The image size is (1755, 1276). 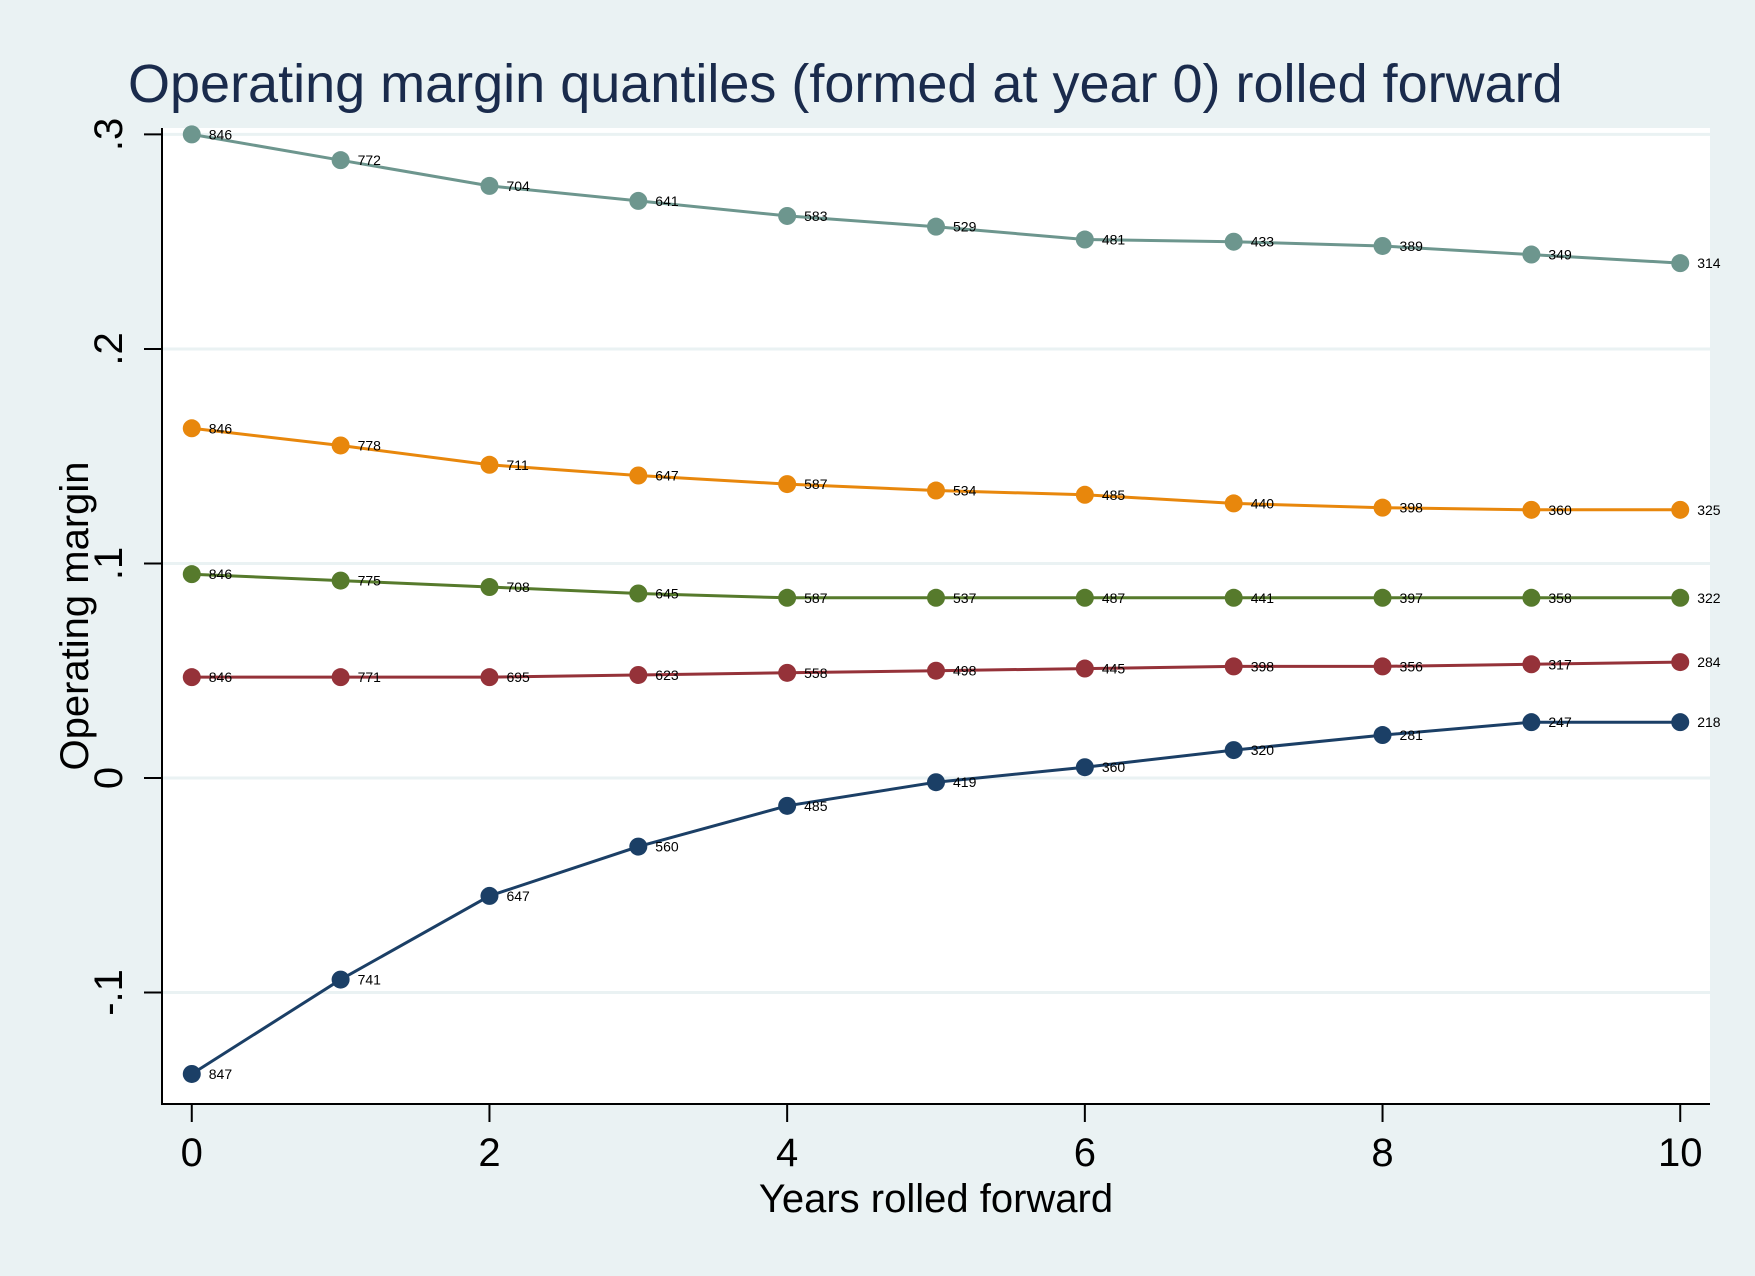 What do you see at coordinates (816, 216) in the screenshot?
I see `point-label-0-4: 583` at bounding box center [816, 216].